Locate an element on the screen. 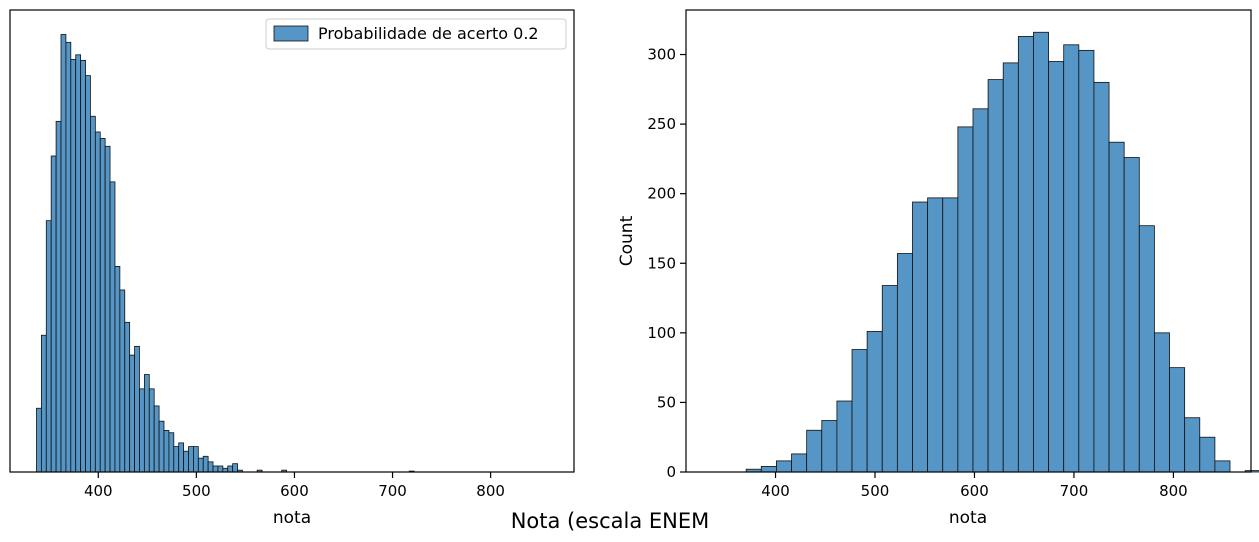 The height and width of the screenshot is (542, 1259). legend: Probabilidade de acerto 0.2 is located at coordinates (416, 34).